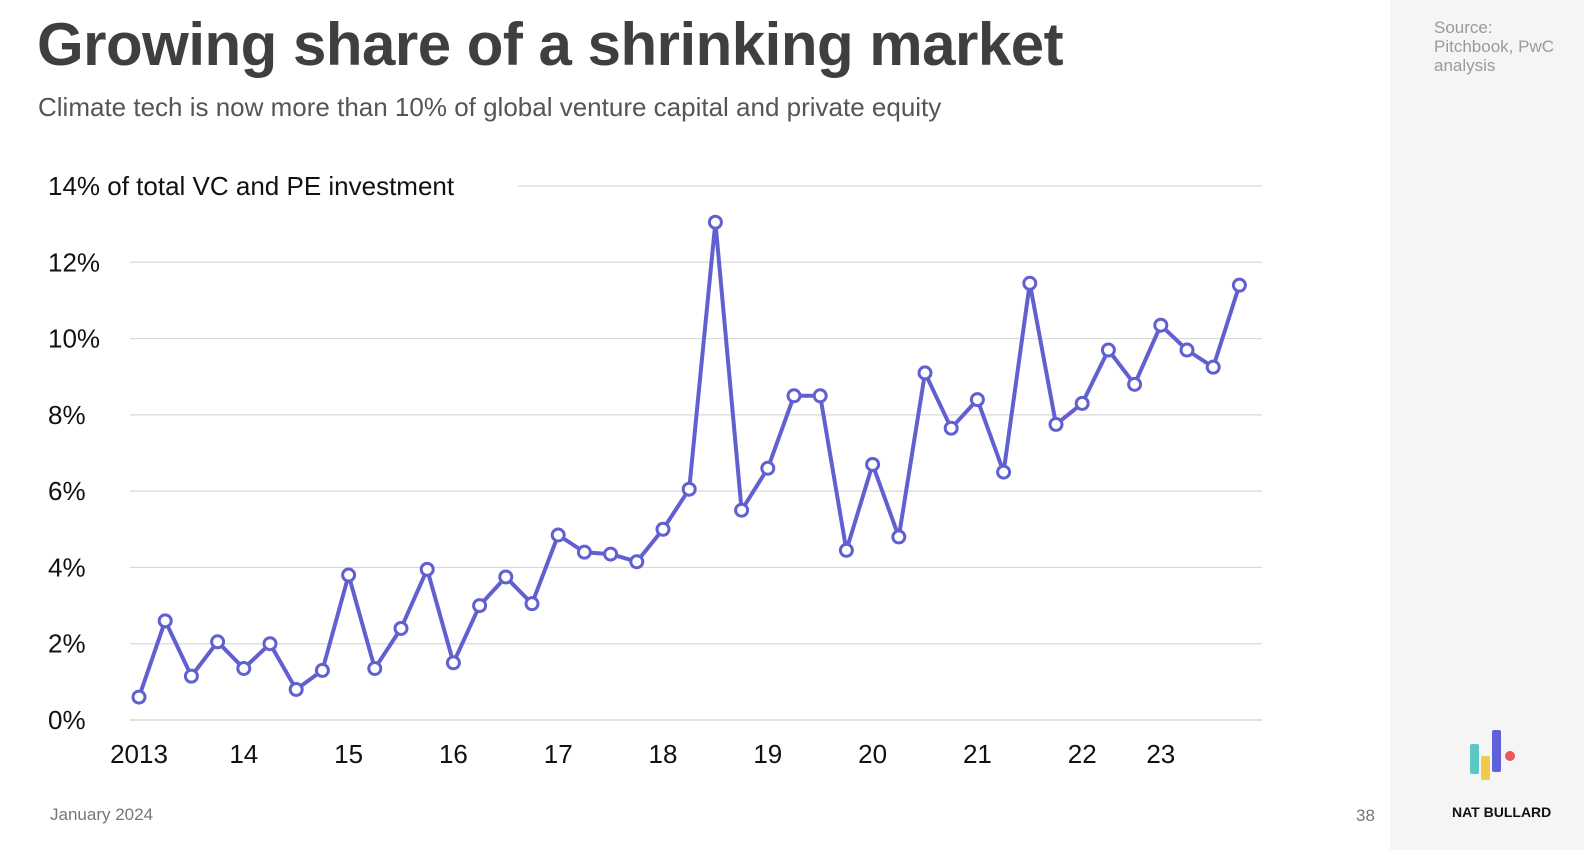  Describe the element at coordinates (977, 754) in the screenshot. I see `x-tick-label: 21` at that location.